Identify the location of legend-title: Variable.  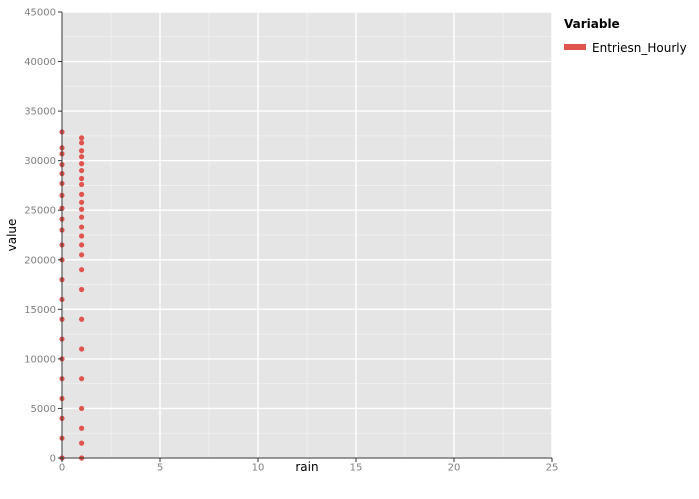
(592, 24).